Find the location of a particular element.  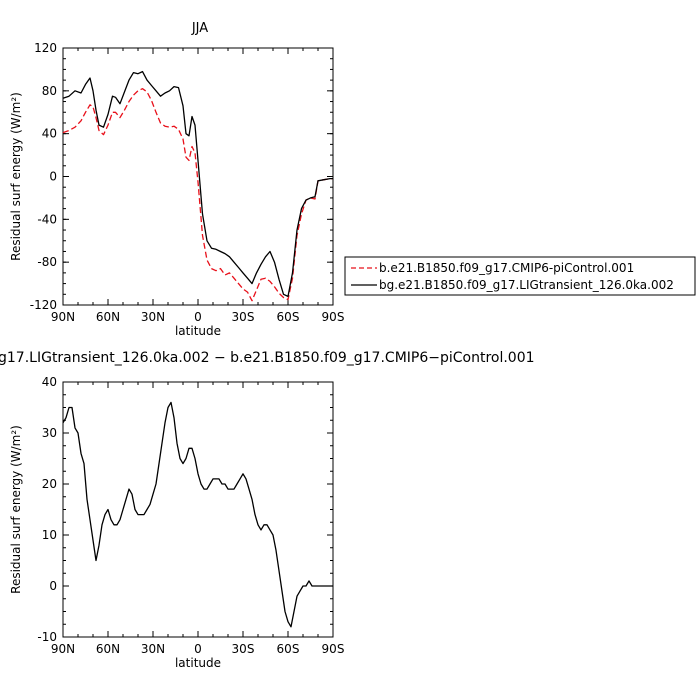

y-tick-label: 10 is located at coordinates (49, 535).